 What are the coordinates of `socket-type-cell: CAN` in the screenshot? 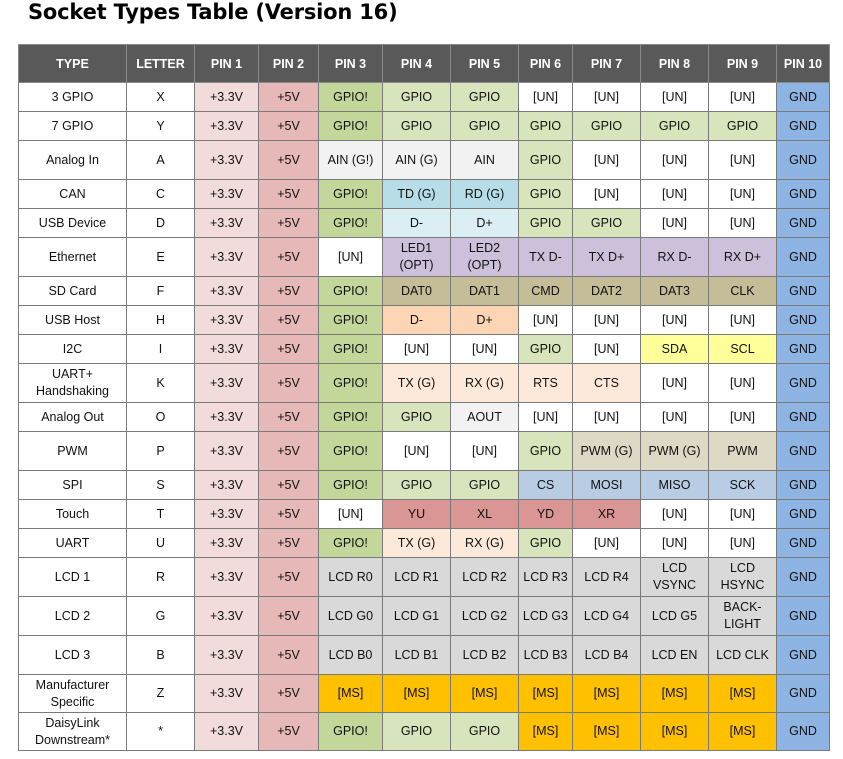 It's located at (72, 194).